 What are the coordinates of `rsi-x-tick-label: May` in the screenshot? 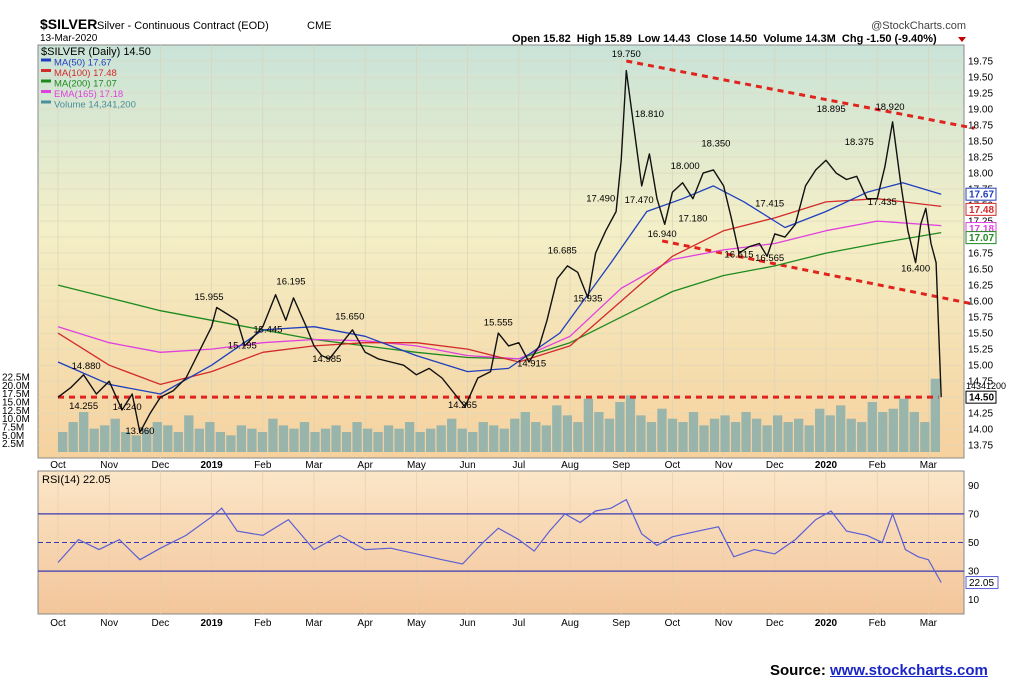 It's located at (416, 623).